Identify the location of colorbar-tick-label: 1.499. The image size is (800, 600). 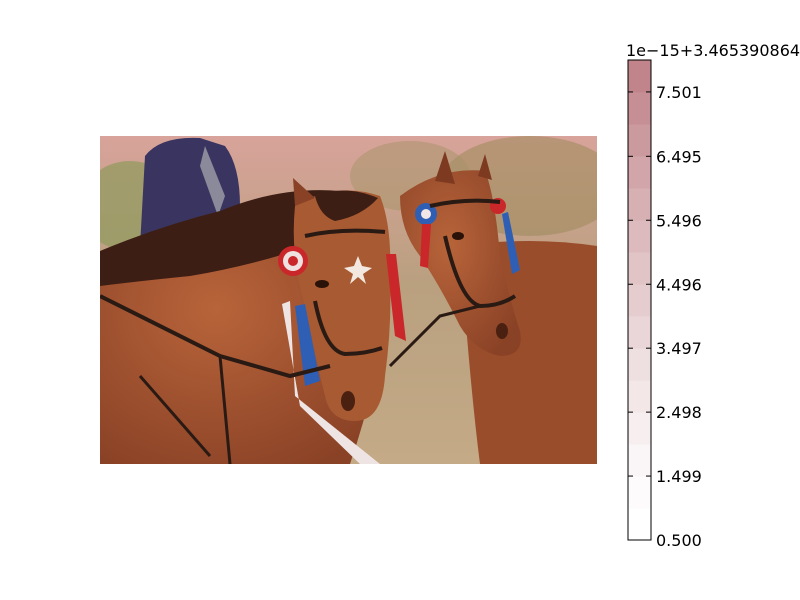
(679, 476).